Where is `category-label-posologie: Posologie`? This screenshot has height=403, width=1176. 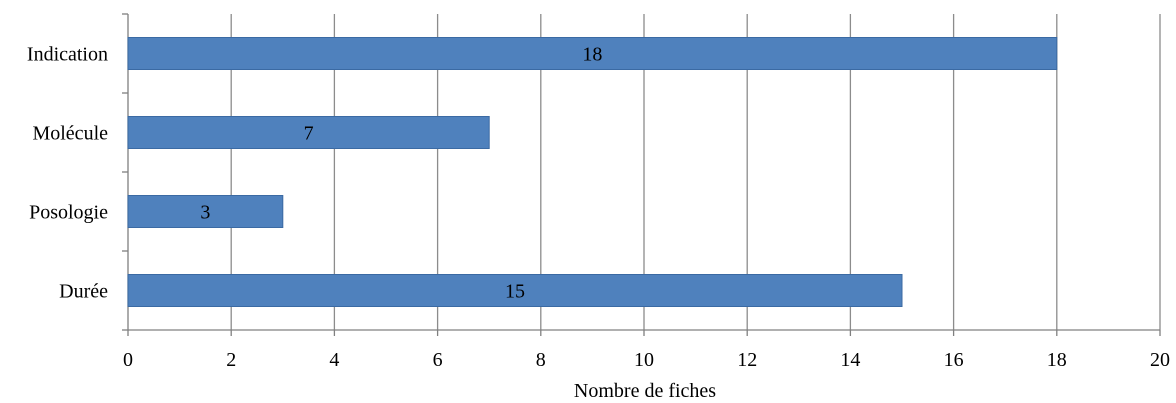
category-label-posologie: Posologie is located at coordinates (68, 213).